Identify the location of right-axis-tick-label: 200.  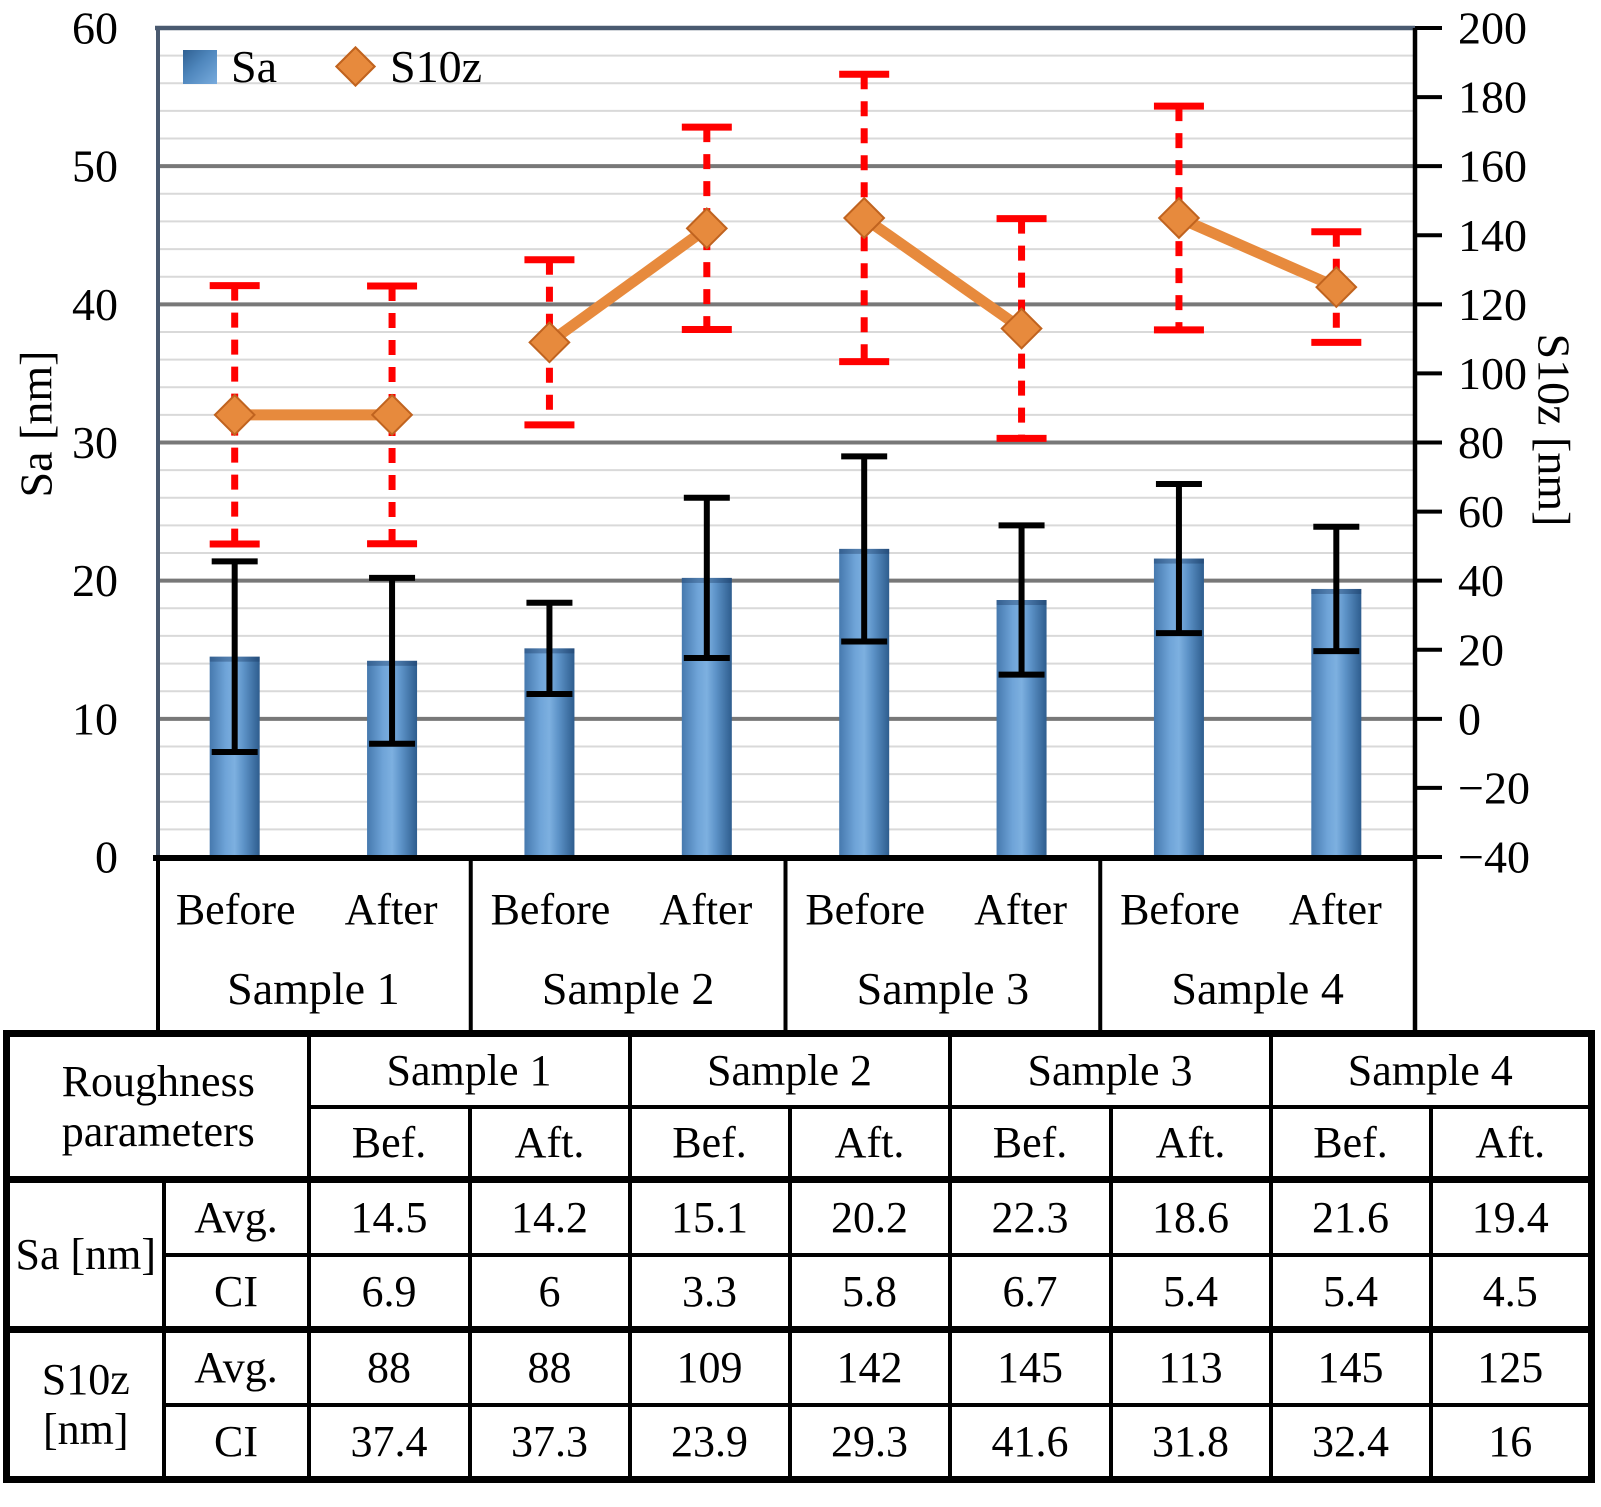
(1492, 28).